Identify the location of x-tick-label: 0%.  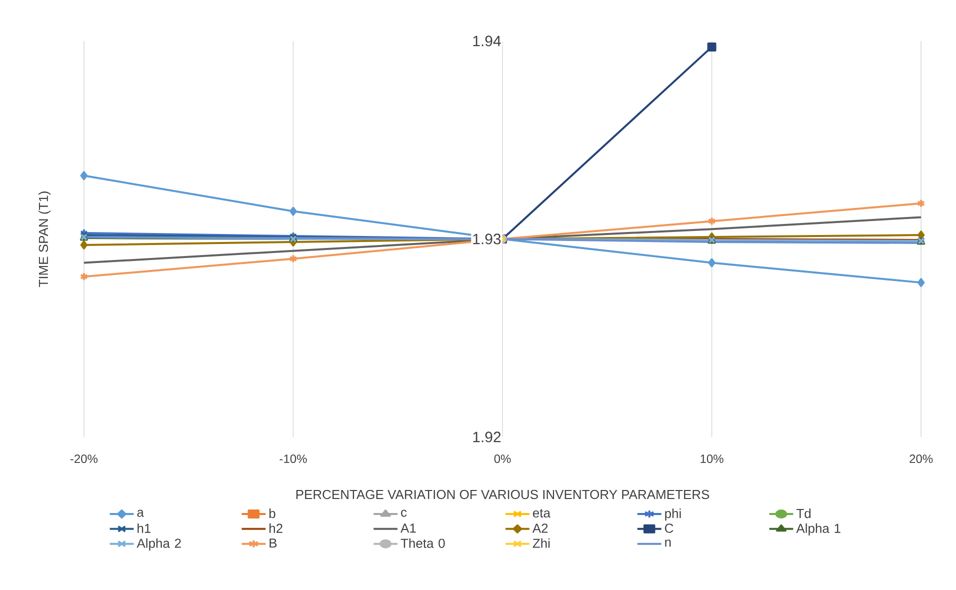
(502, 459).